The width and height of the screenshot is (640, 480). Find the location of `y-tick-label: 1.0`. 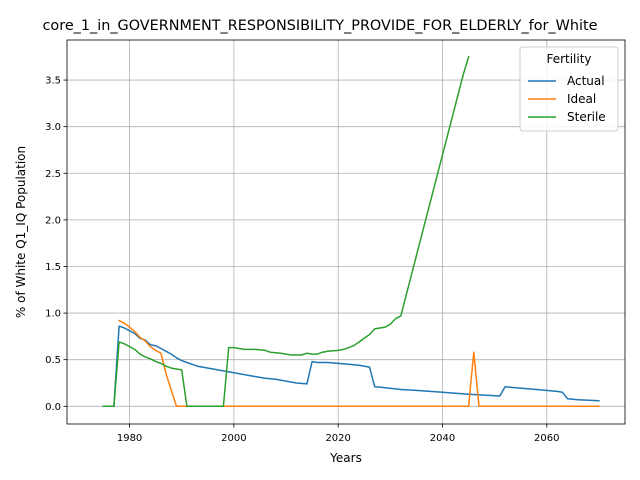

y-tick-label: 1.0 is located at coordinates (53, 314).